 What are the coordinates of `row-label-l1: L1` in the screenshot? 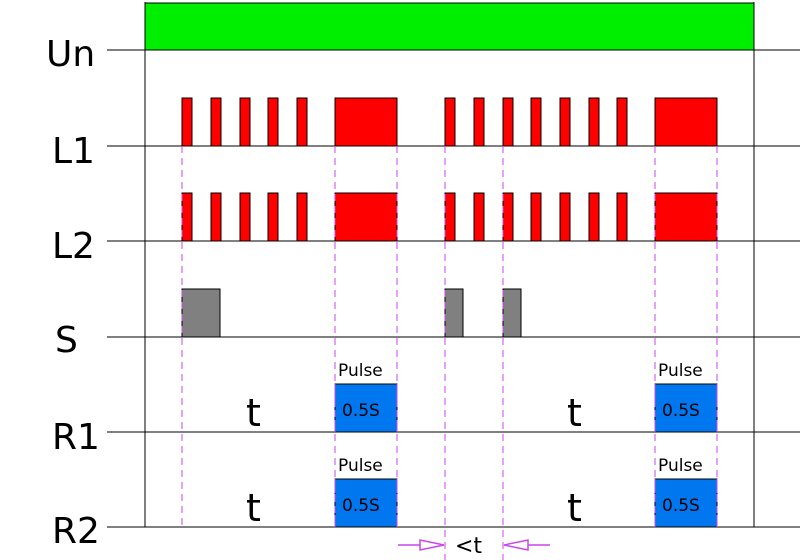 It's located at (73, 151).